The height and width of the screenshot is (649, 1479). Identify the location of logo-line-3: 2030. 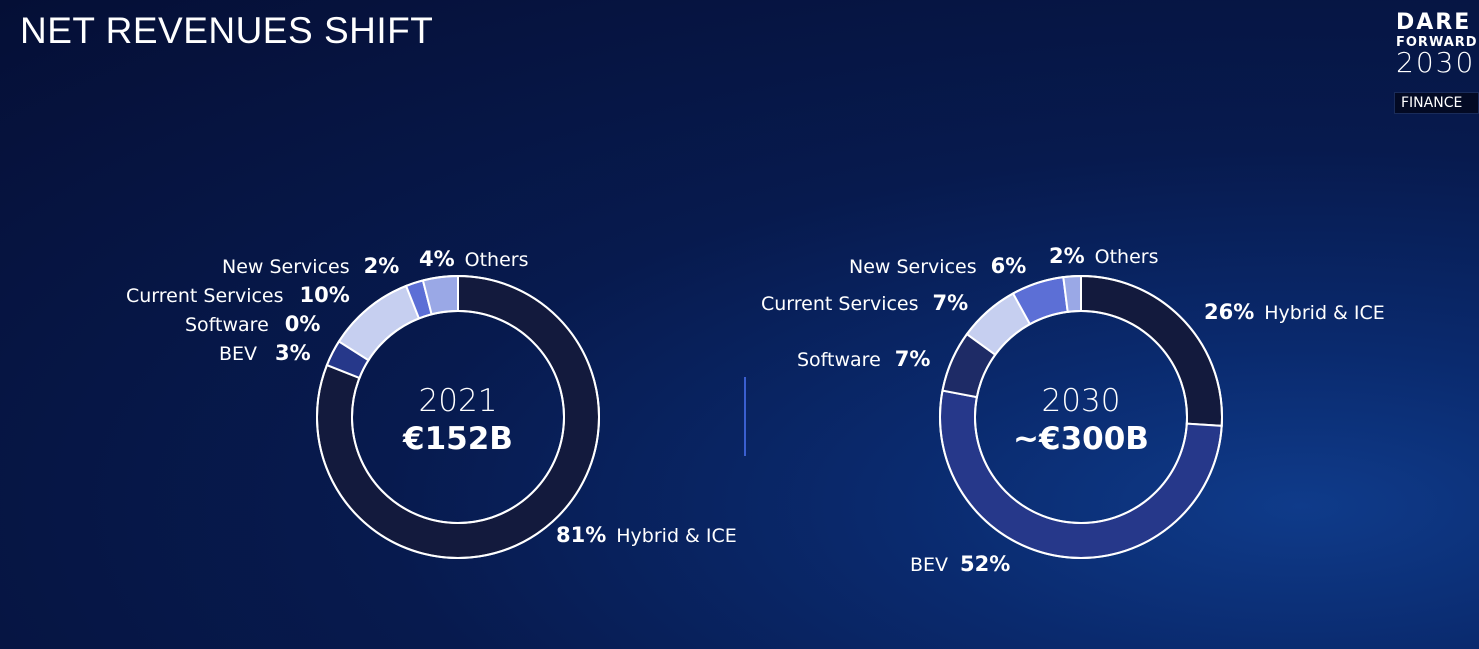
(1436, 62).